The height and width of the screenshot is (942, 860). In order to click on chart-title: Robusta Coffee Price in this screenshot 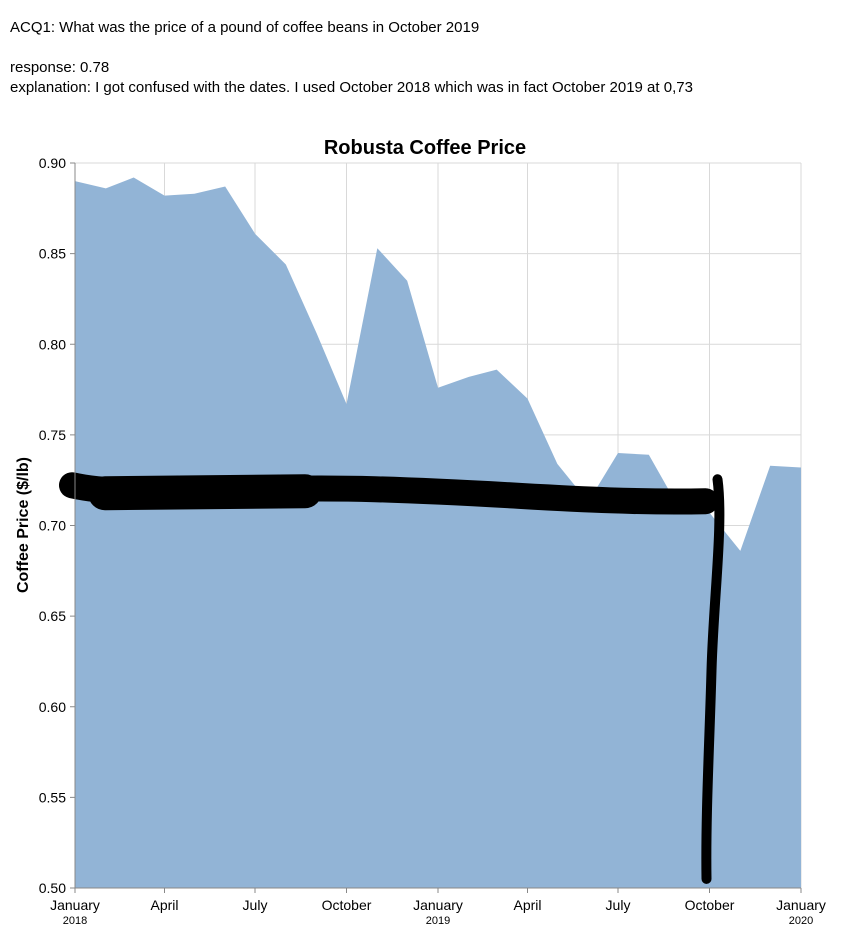, I will do `click(425, 148)`.